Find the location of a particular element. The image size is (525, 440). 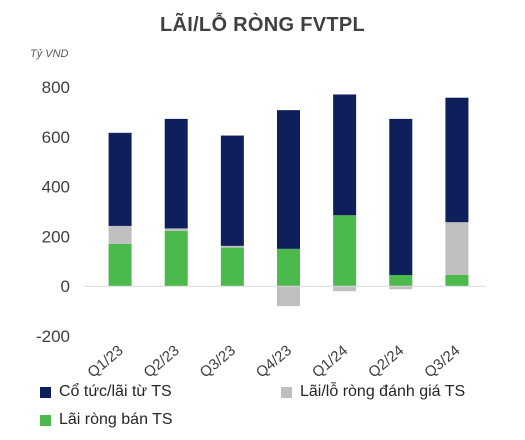

legend-item-sale-gain: Lãi ròng bán TS is located at coordinates (106, 420).